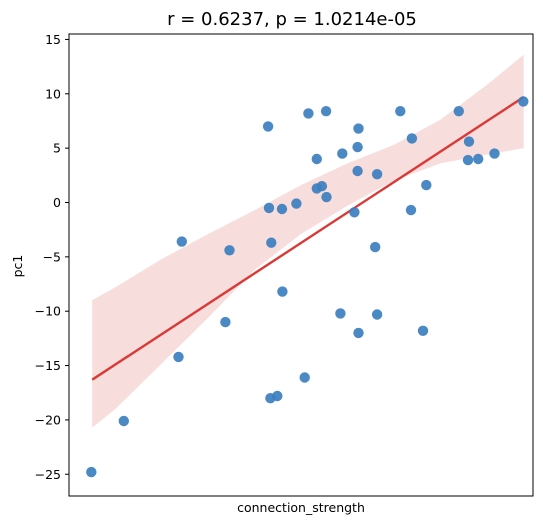  What do you see at coordinates (57, 148) in the screenshot?
I see `y-tick-label-5: 5` at bounding box center [57, 148].